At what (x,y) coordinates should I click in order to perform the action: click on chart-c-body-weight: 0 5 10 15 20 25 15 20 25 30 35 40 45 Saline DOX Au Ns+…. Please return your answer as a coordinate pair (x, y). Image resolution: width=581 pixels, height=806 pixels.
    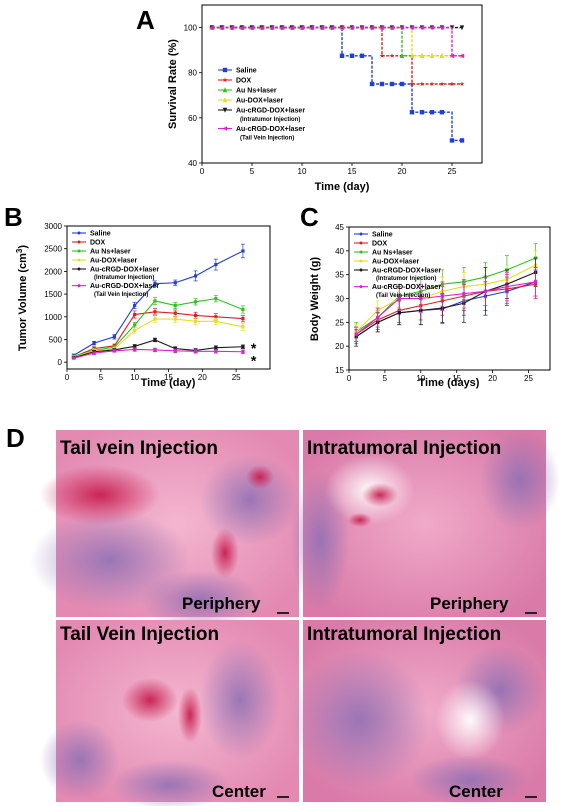
    Looking at the image, I should click on (430, 306).